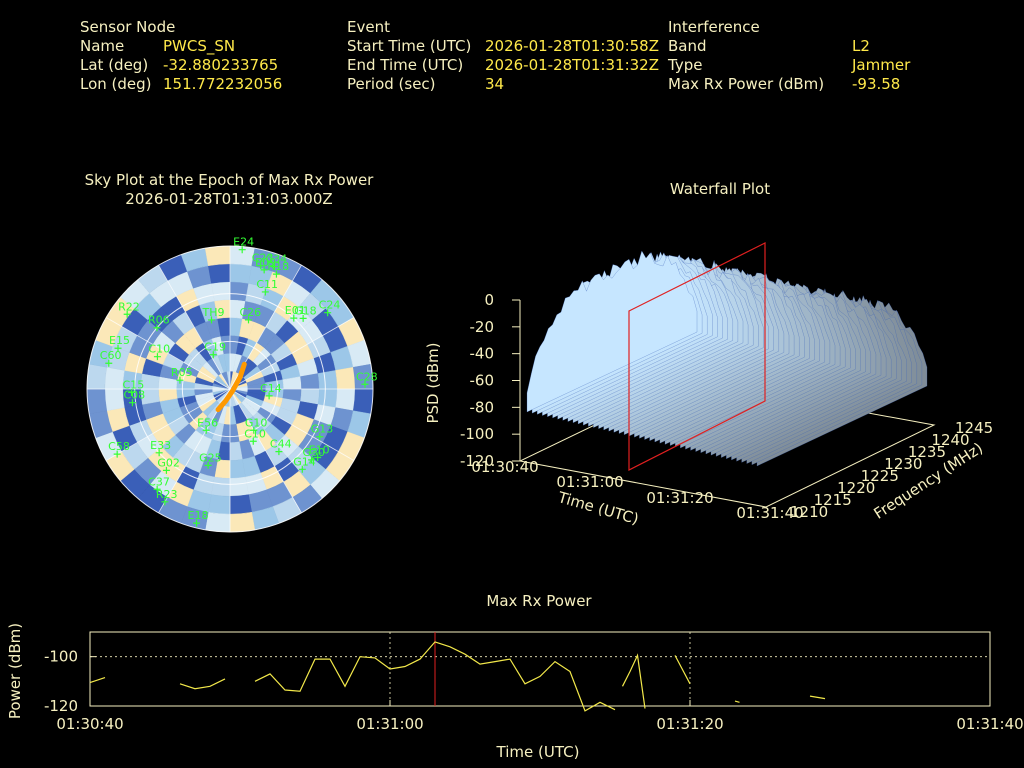 Image resolution: width=1024 pixels, height=768 pixels. I want to click on sky-plot-background, so click(230, 389).